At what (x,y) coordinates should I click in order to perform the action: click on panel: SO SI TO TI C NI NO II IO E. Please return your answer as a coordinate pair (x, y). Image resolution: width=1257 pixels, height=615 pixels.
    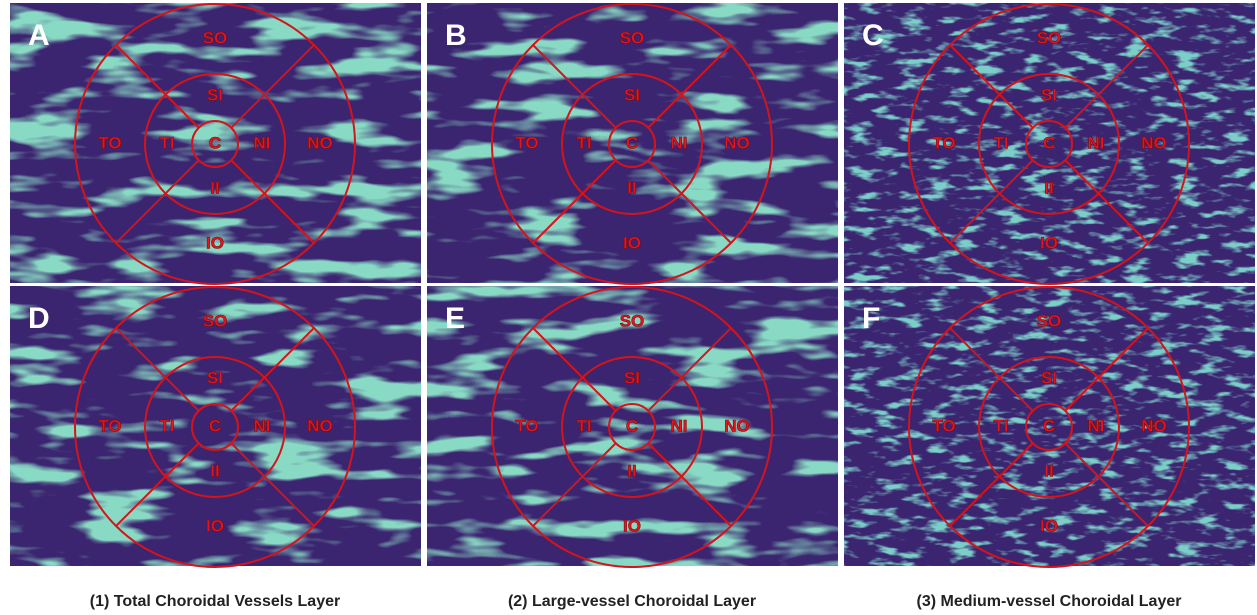
    Looking at the image, I should click on (632, 427).